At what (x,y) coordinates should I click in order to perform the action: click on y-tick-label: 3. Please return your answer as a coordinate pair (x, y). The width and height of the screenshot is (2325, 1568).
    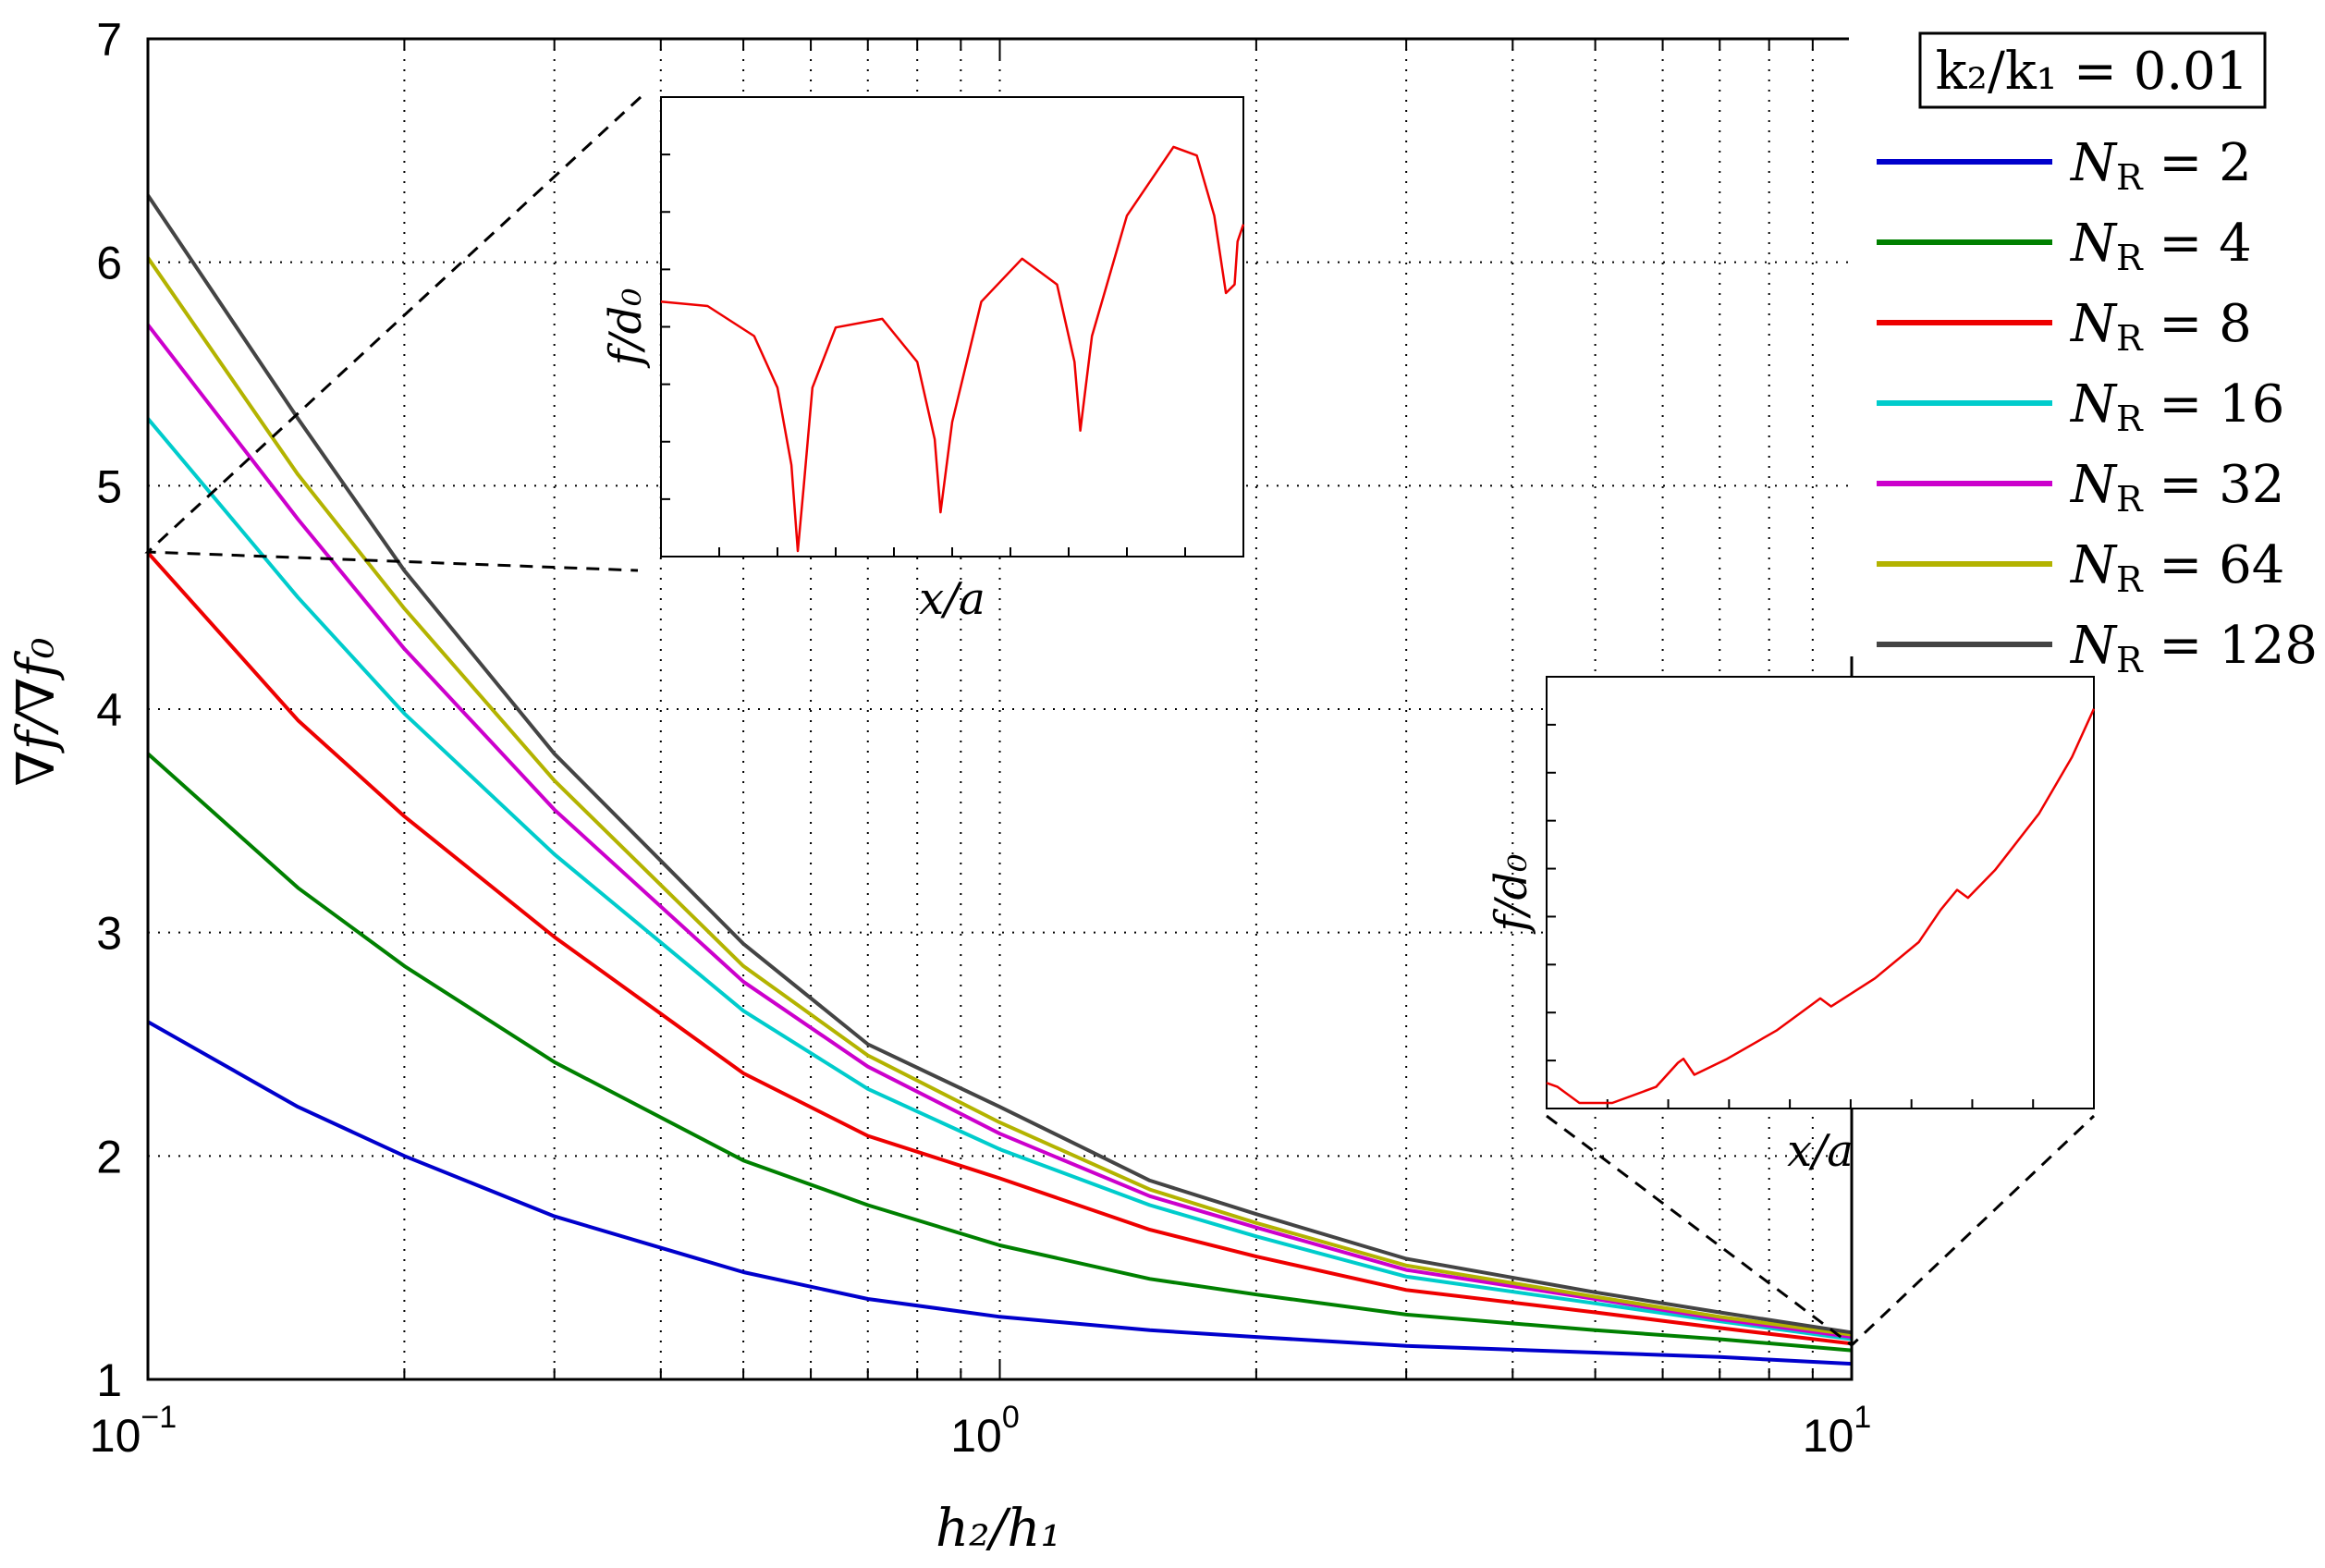
    Looking at the image, I should click on (109, 934).